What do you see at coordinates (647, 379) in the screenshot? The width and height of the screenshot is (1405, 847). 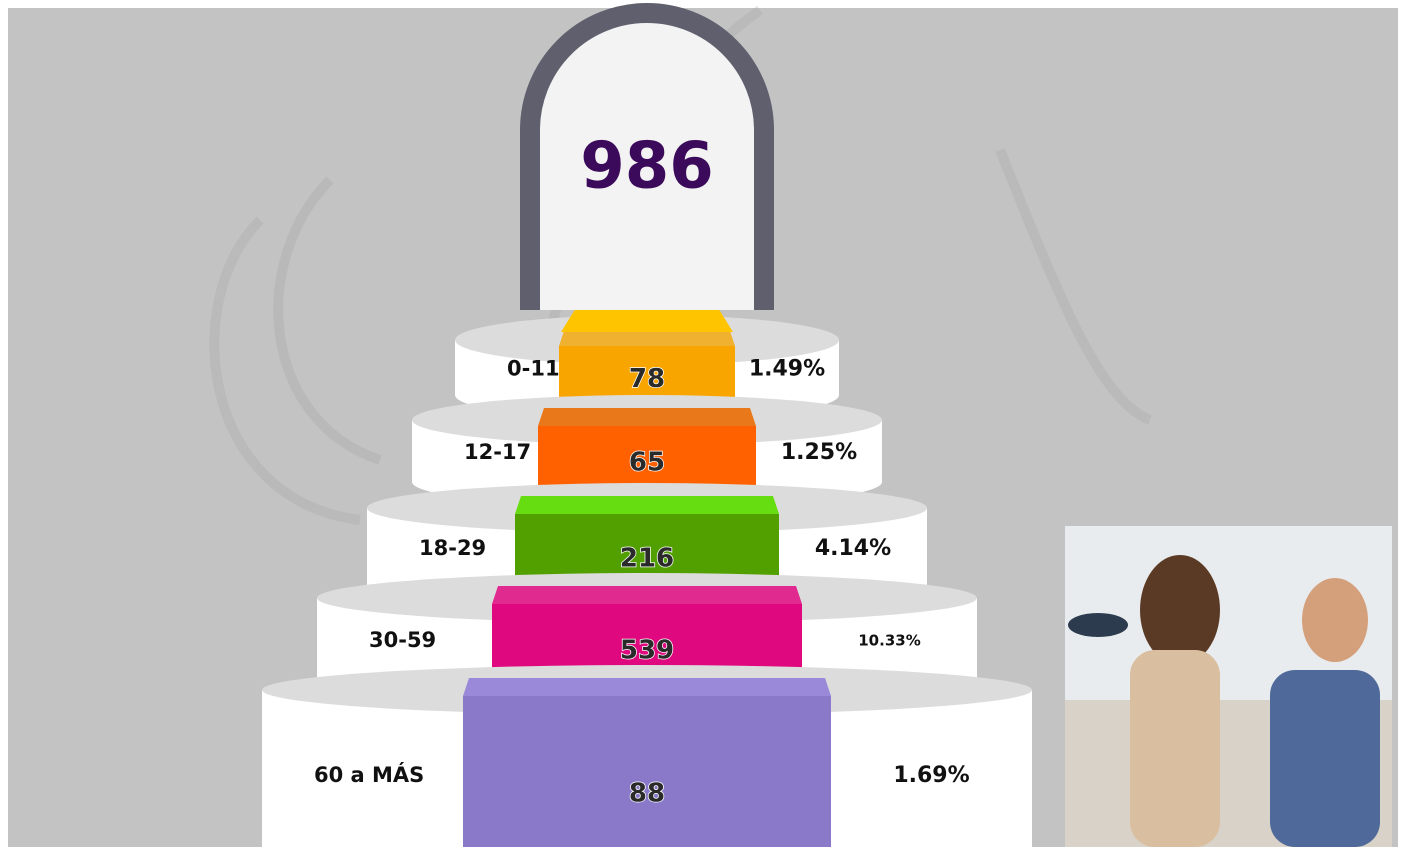 I see `tier-count: 78` at bounding box center [647, 379].